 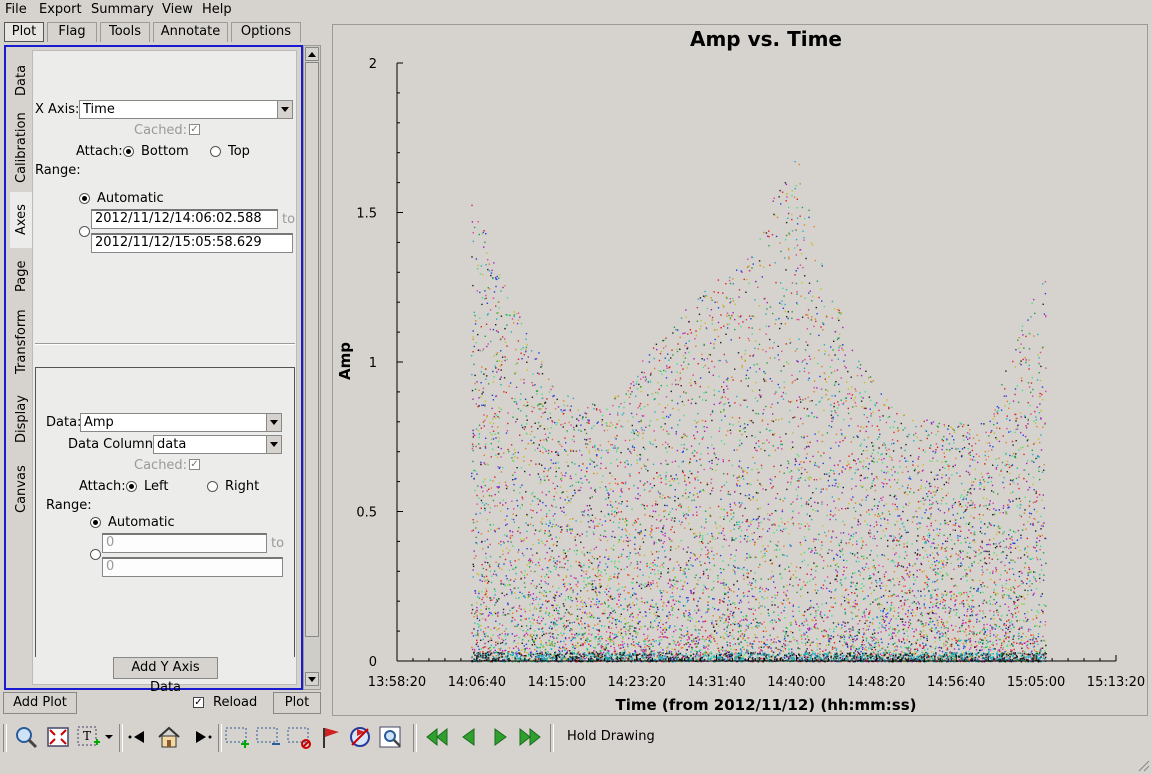 I want to click on x-range-to-field: 2012/11/12/15:05:58.629, so click(x=192, y=243).